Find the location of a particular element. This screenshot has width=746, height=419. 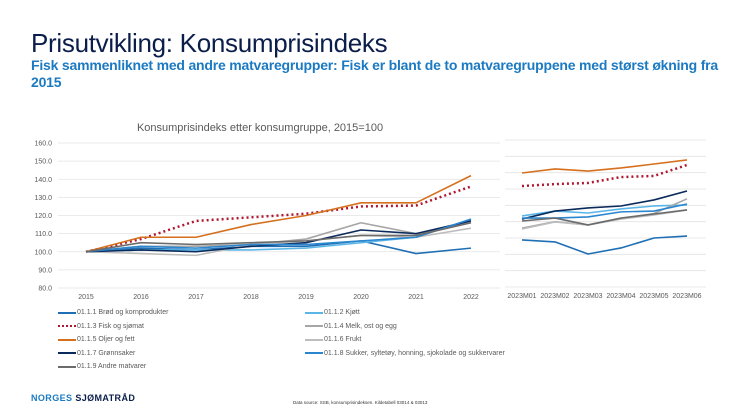

norges-sjomatrad-logo: NORGES SJØMATRÅD is located at coordinates (83, 398).